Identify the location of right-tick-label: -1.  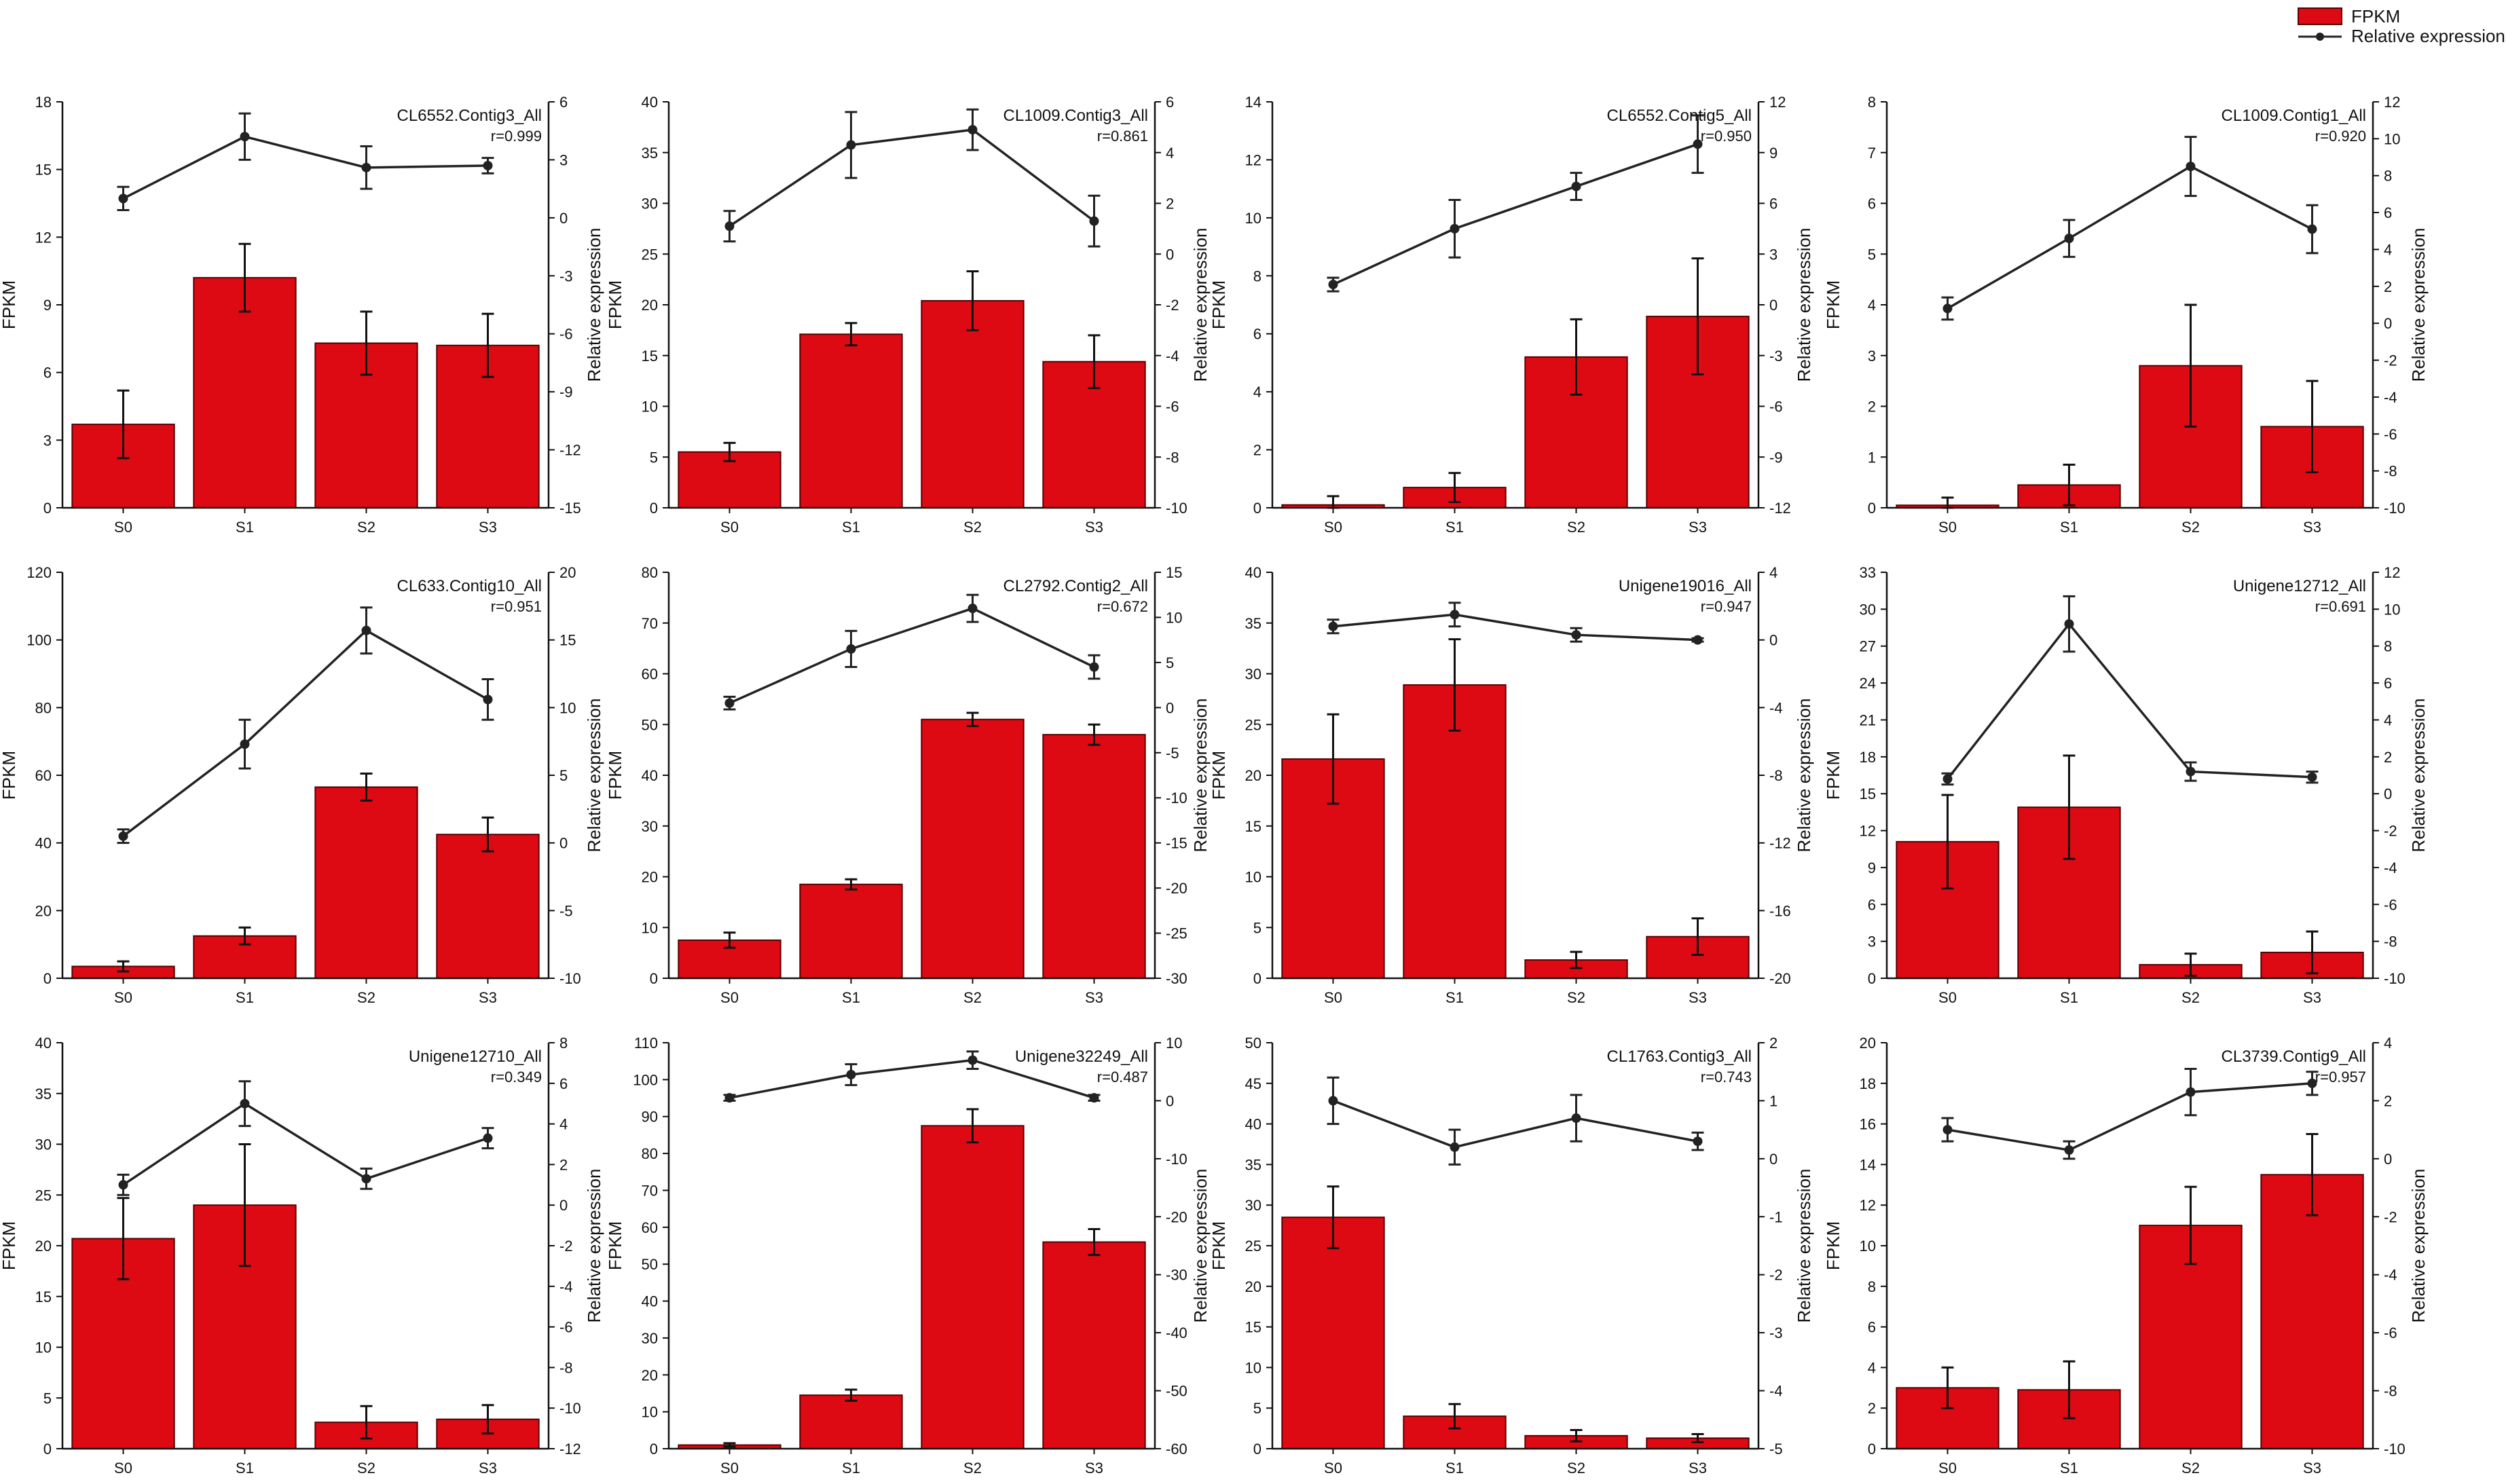
(1776, 1216).